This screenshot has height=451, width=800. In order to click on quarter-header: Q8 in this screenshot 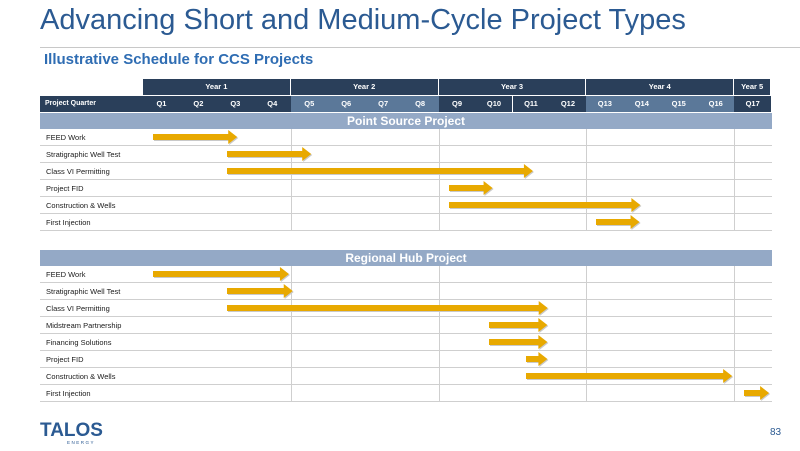, I will do `click(420, 104)`.